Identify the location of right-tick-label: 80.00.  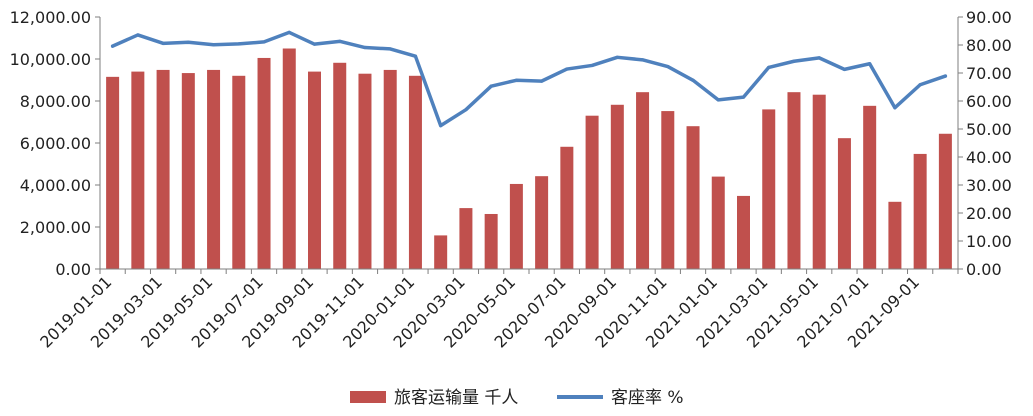
(989, 45).